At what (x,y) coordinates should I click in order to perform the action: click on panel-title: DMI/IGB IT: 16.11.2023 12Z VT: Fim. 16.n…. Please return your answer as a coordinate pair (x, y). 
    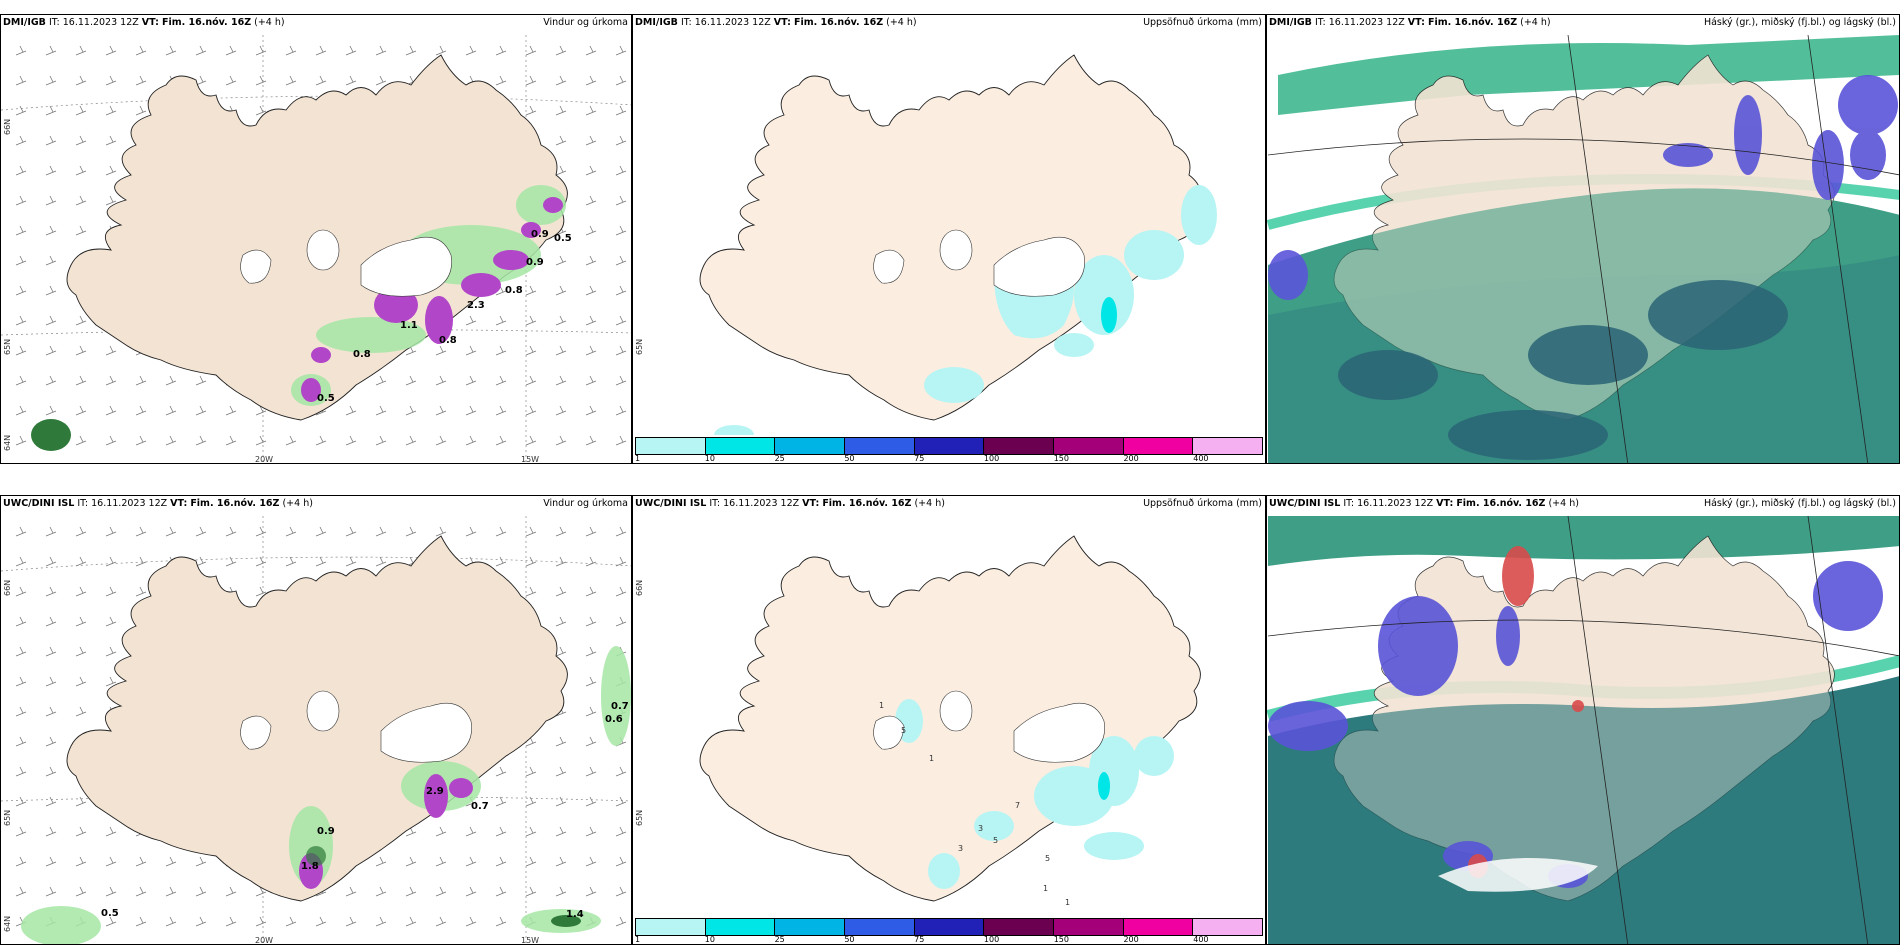
    Looking at the image, I should click on (776, 22).